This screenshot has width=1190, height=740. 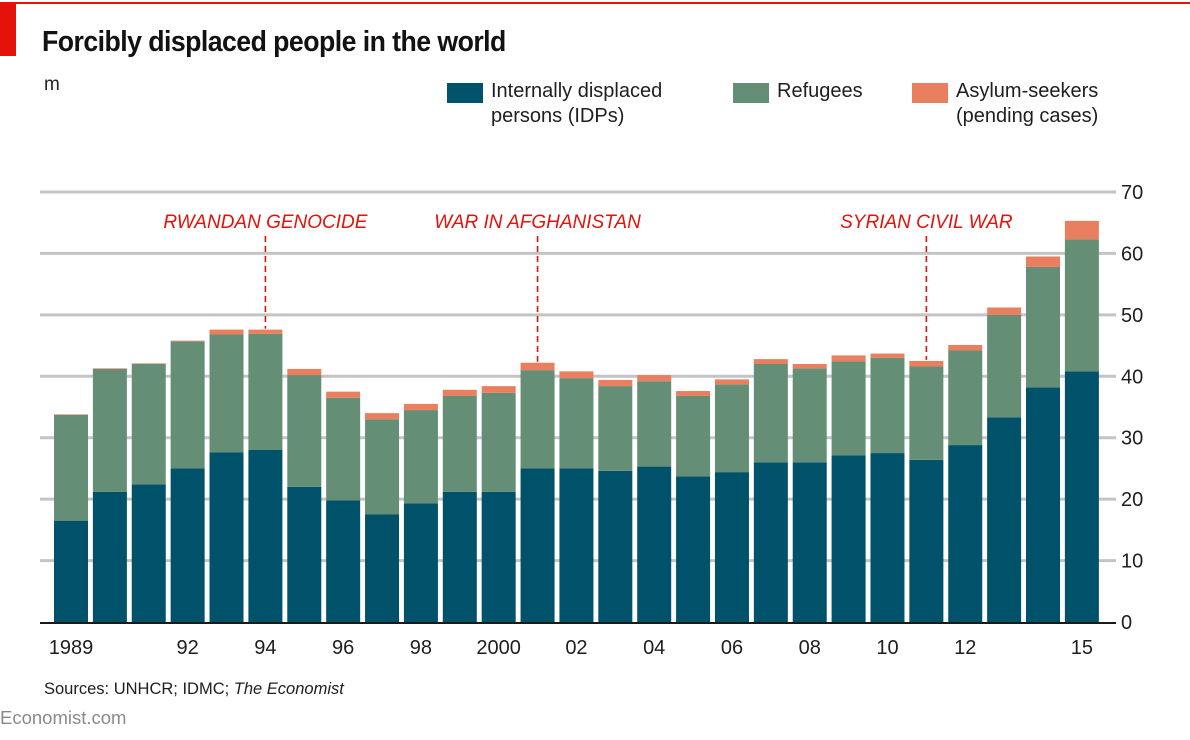 I want to click on source-note: Sources: UNHCR; IDMC; The Economist, so click(x=194, y=689).